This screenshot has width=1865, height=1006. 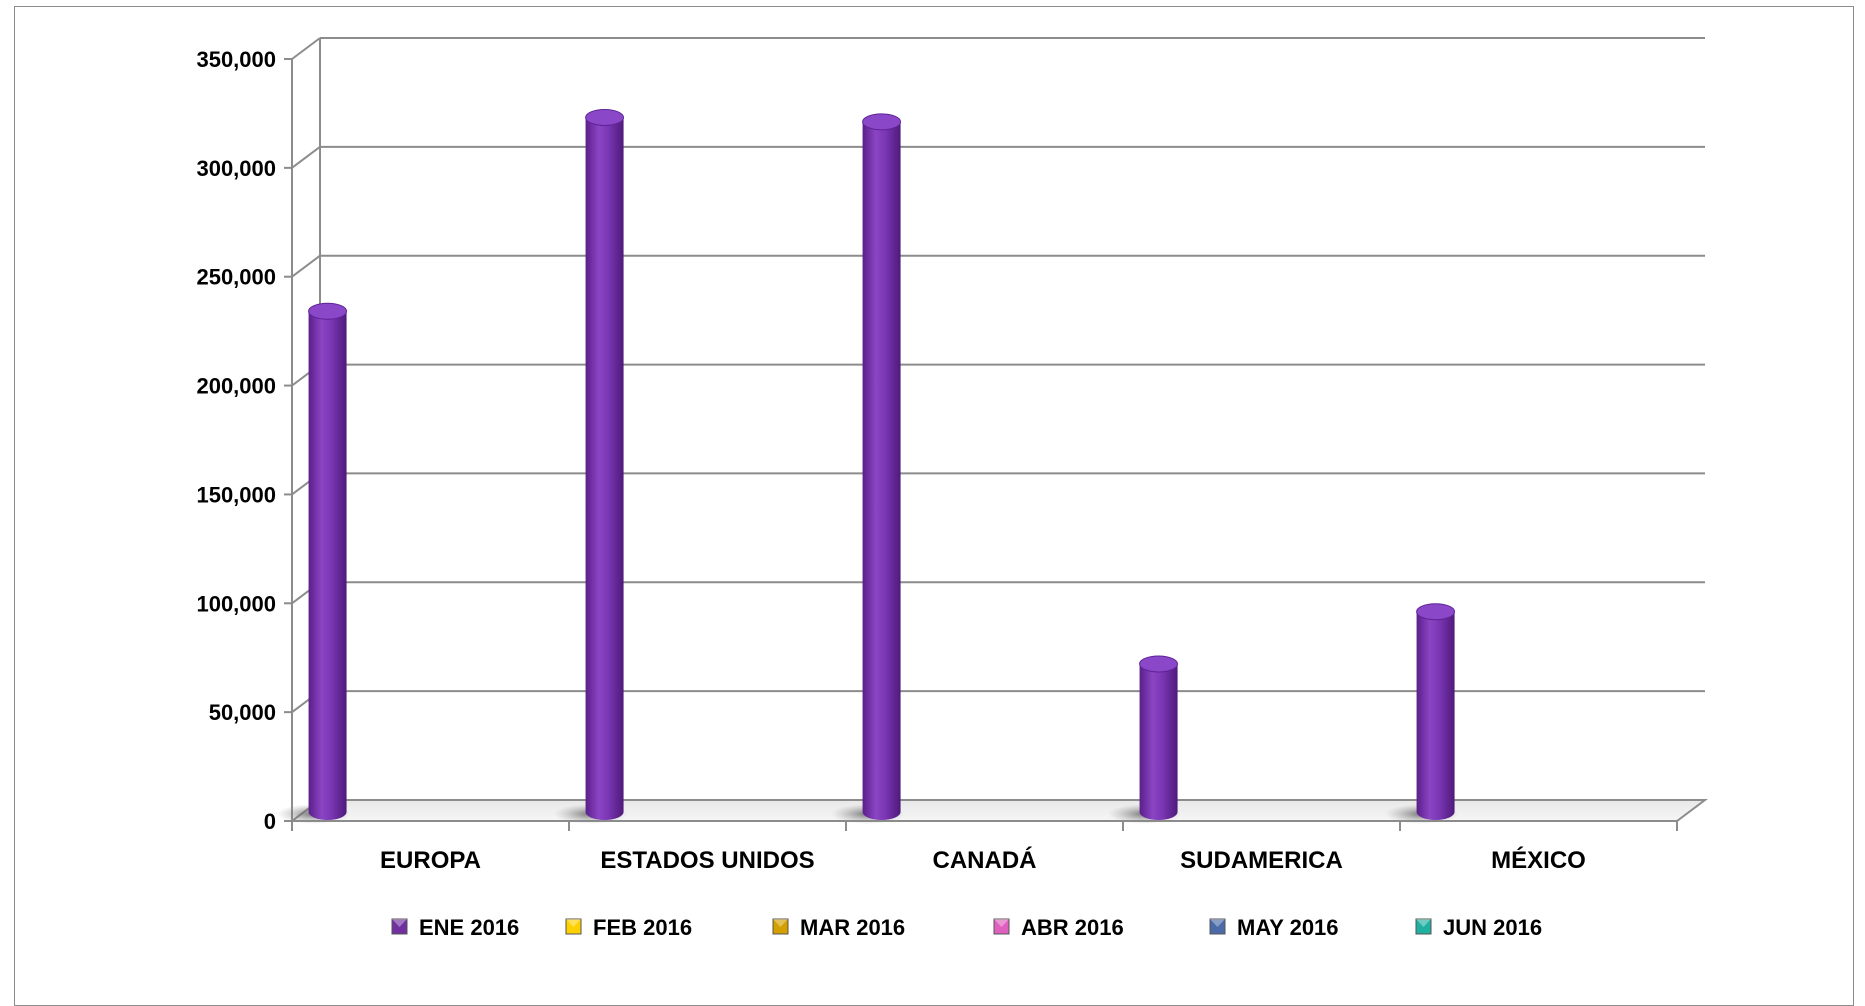 I want to click on y-tick-label: 250,000, so click(x=236, y=277).